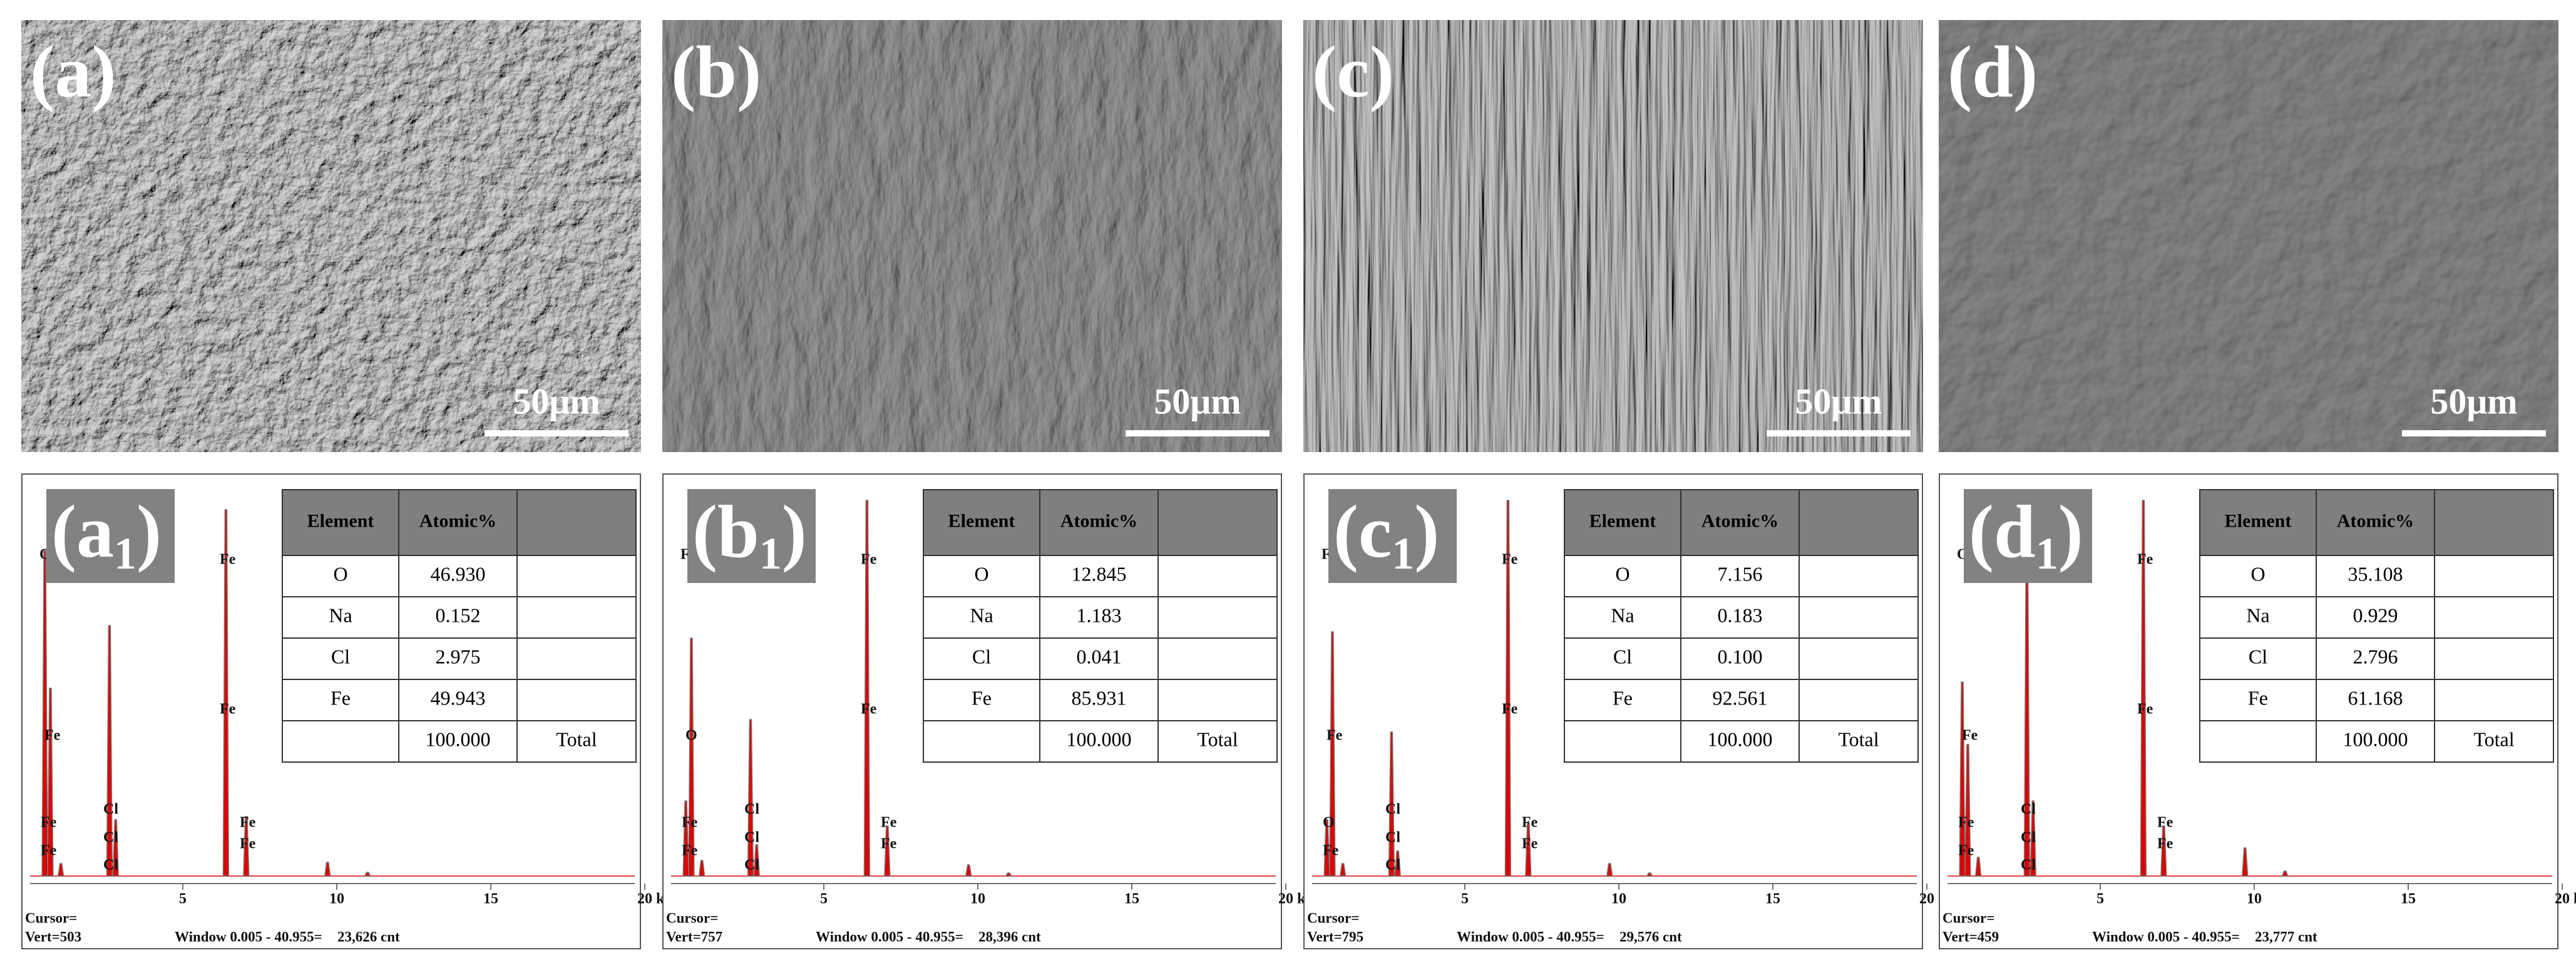 This screenshot has height=980, width=2576. I want to click on table-cell-text: 85.931, so click(1099, 697).